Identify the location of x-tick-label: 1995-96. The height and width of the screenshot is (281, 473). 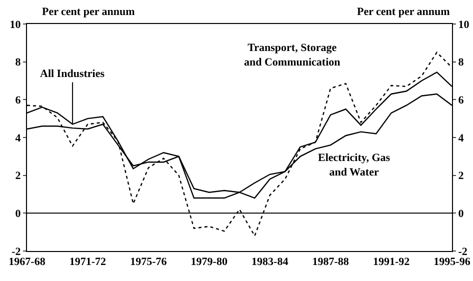
(452, 262).